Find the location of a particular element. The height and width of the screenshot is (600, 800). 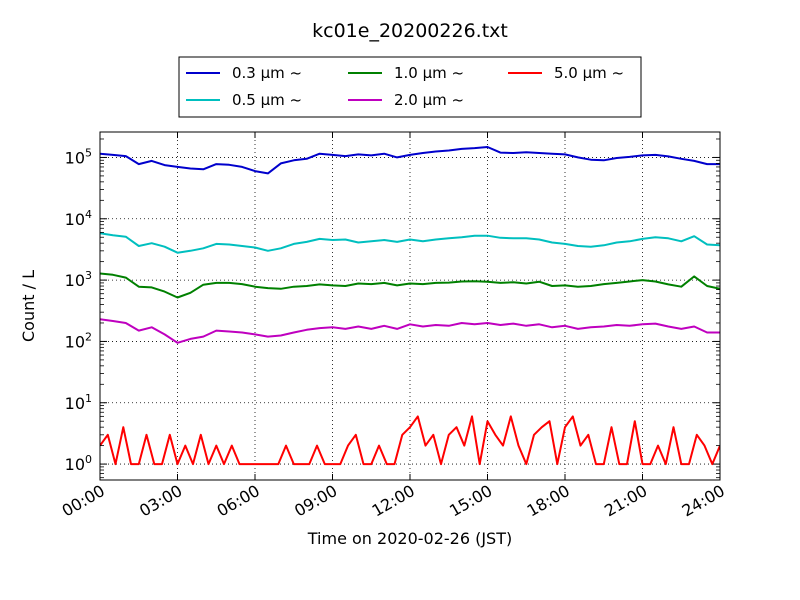

legend: 0.3 μm ~ 0.5 μm ~ 1.0 μm ~ 2.0 μm ~ 5.0 μm ~ is located at coordinates (410, 87).